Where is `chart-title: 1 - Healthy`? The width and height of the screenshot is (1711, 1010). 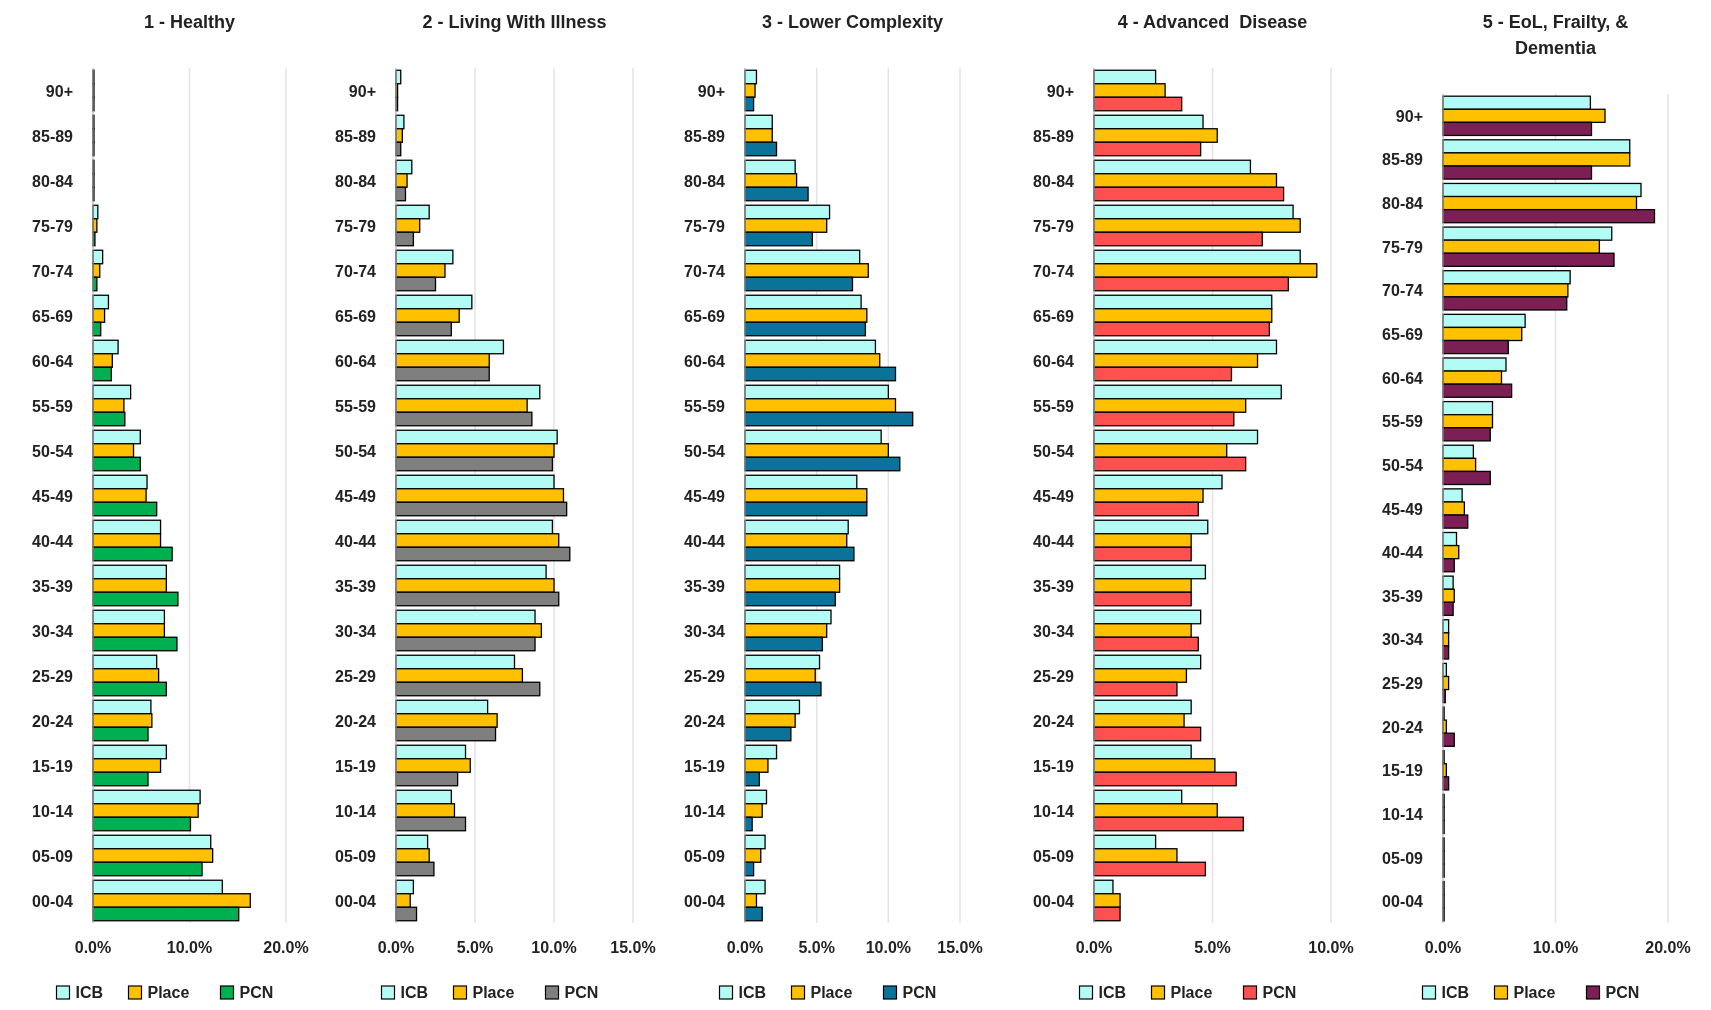 chart-title: 1 - Healthy is located at coordinates (189, 22).